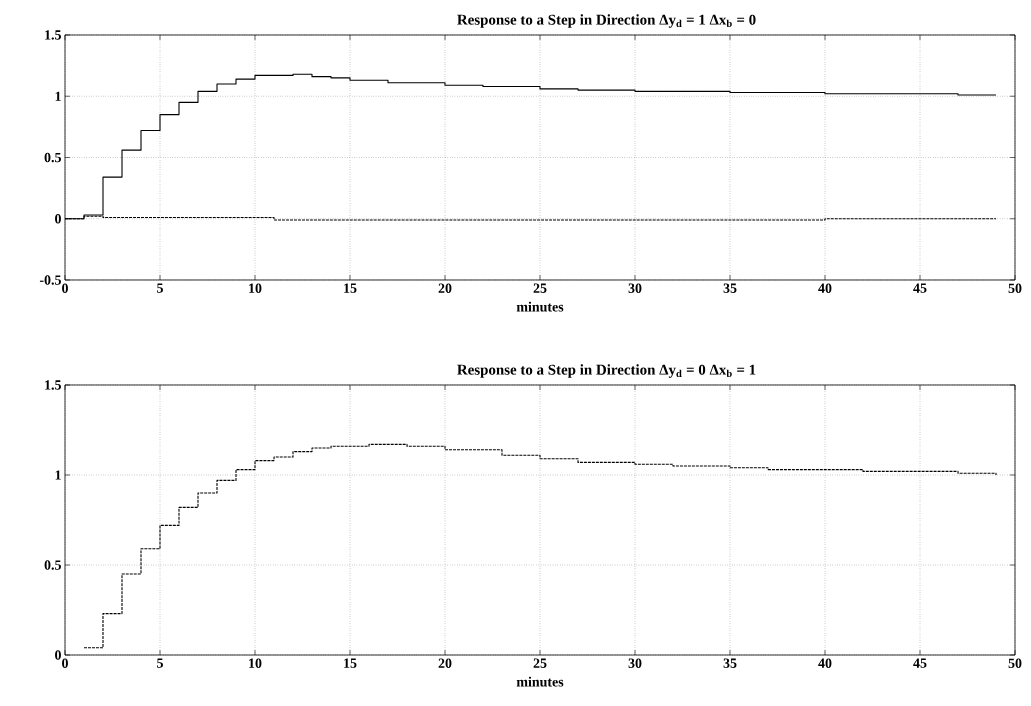  Describe the element at coordinates (606, 21) in the screenshot. I see `chart-title: Response to a Step in Direction Δy$_{d}$ = 1 Δx$_{b}$ = 0` at that location.